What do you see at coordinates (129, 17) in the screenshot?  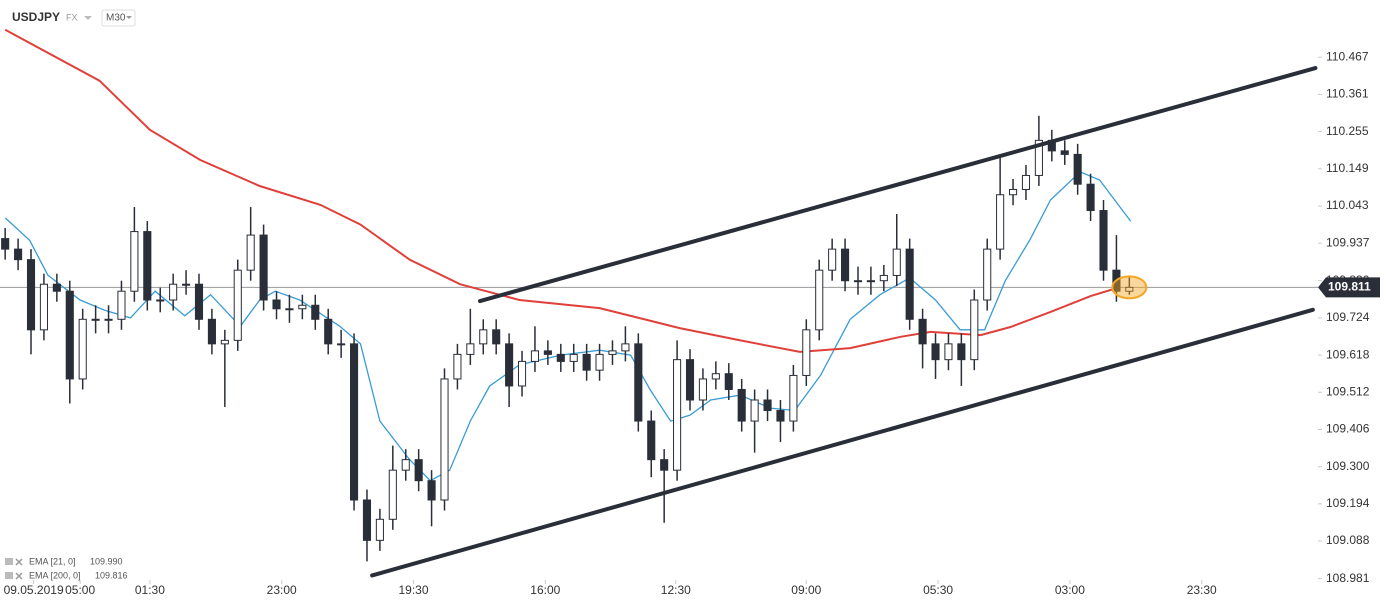 I see `interval-arrow` at bounding box center [129, 17].